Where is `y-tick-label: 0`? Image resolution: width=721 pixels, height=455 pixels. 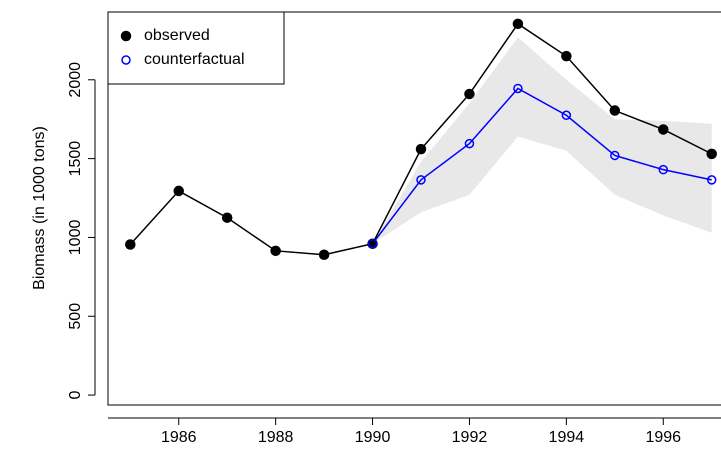
y-tick-label: 0 is located at coordinates (75, 395).